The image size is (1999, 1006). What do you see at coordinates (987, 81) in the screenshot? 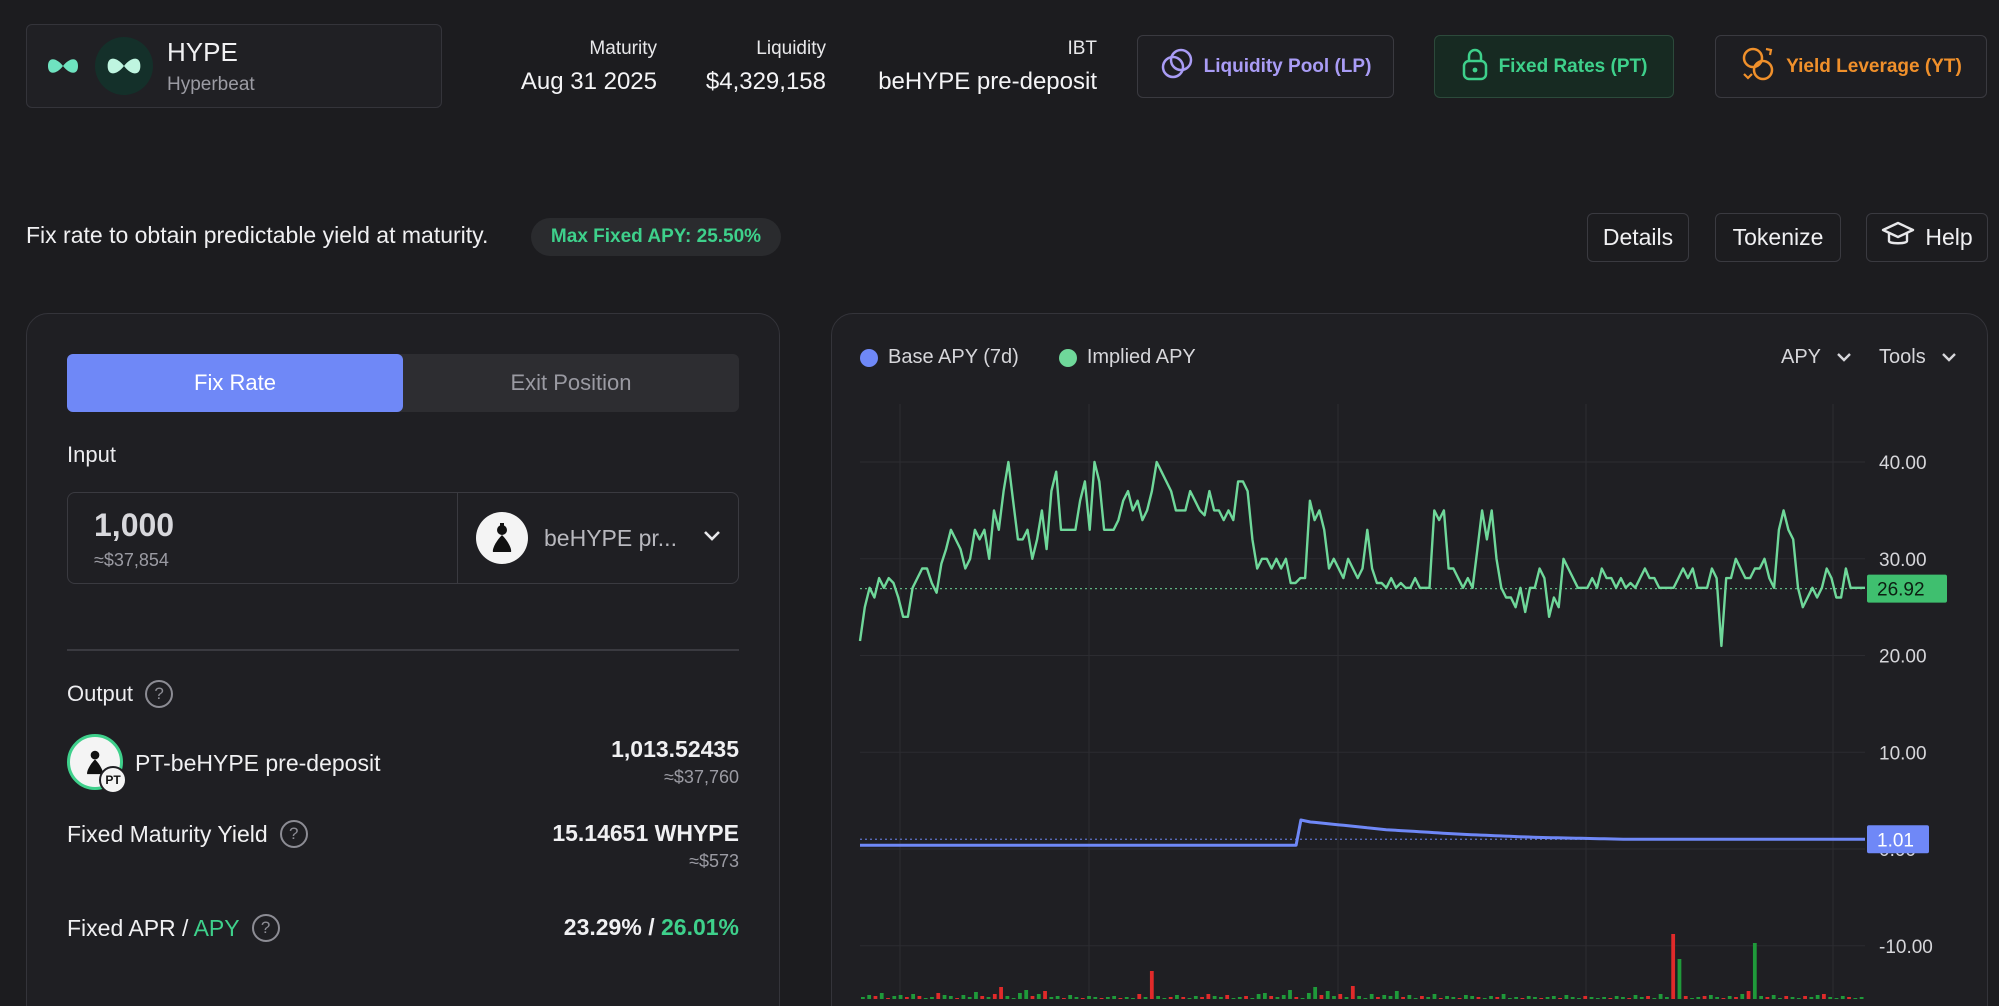
I see `ibt-value: beHYPE pre-deposit` at bounding box center [987, 81].